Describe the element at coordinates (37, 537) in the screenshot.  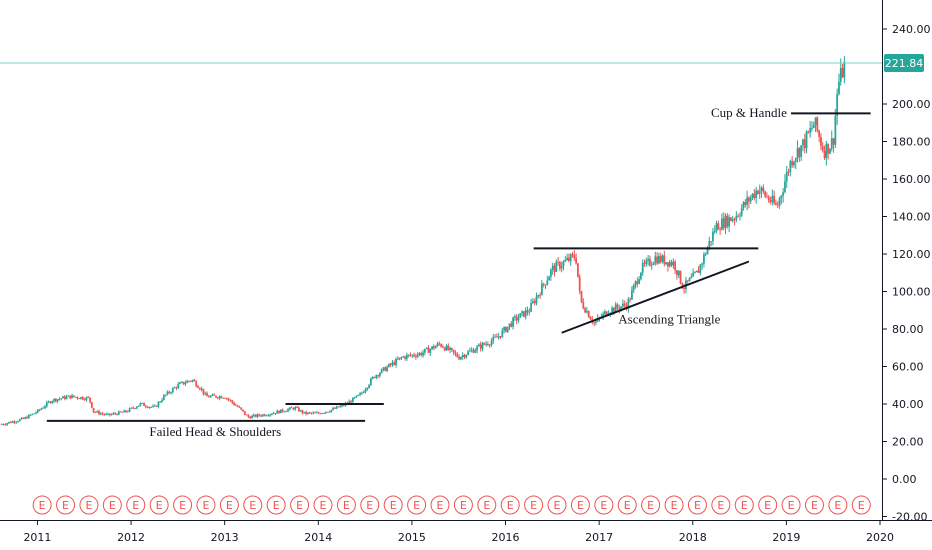
I see `x-tick-label: 2011` at that location.